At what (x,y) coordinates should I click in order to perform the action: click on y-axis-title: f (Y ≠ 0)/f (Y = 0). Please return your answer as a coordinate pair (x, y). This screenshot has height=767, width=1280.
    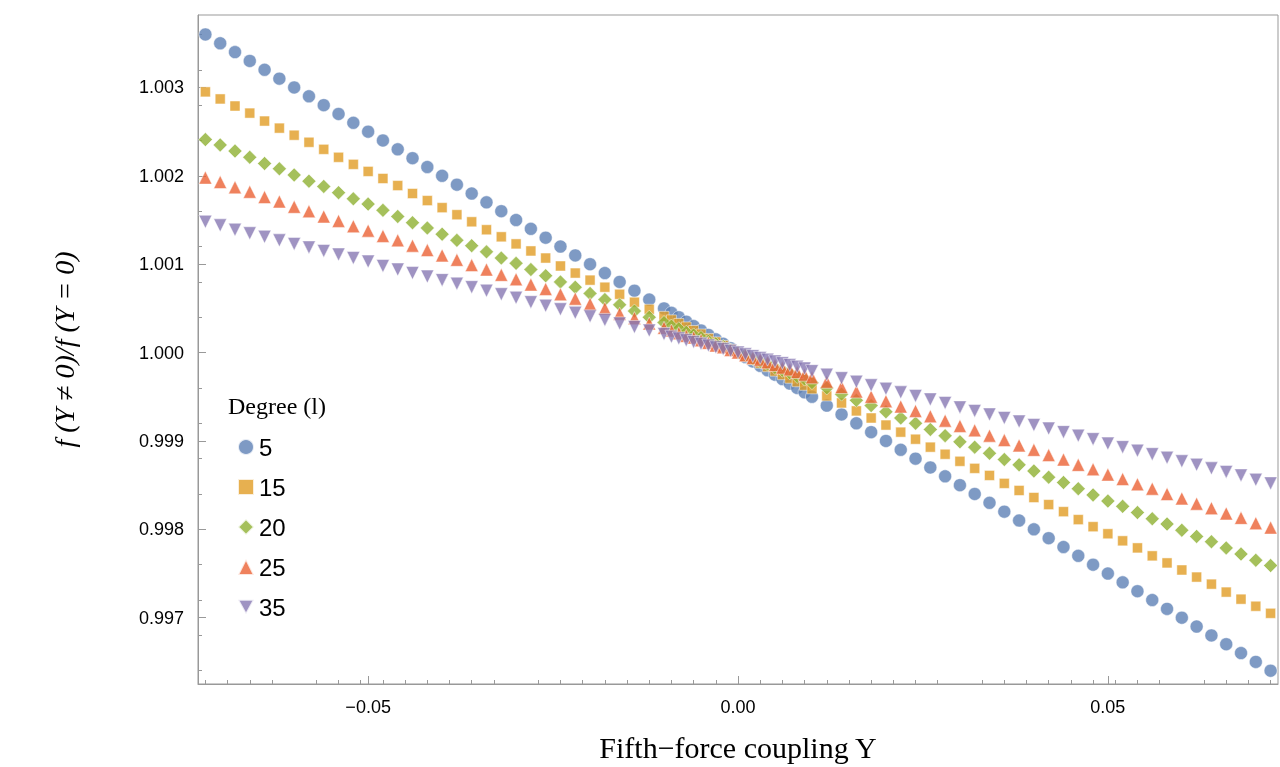
    Looking at the image, I should click on (64, 349).